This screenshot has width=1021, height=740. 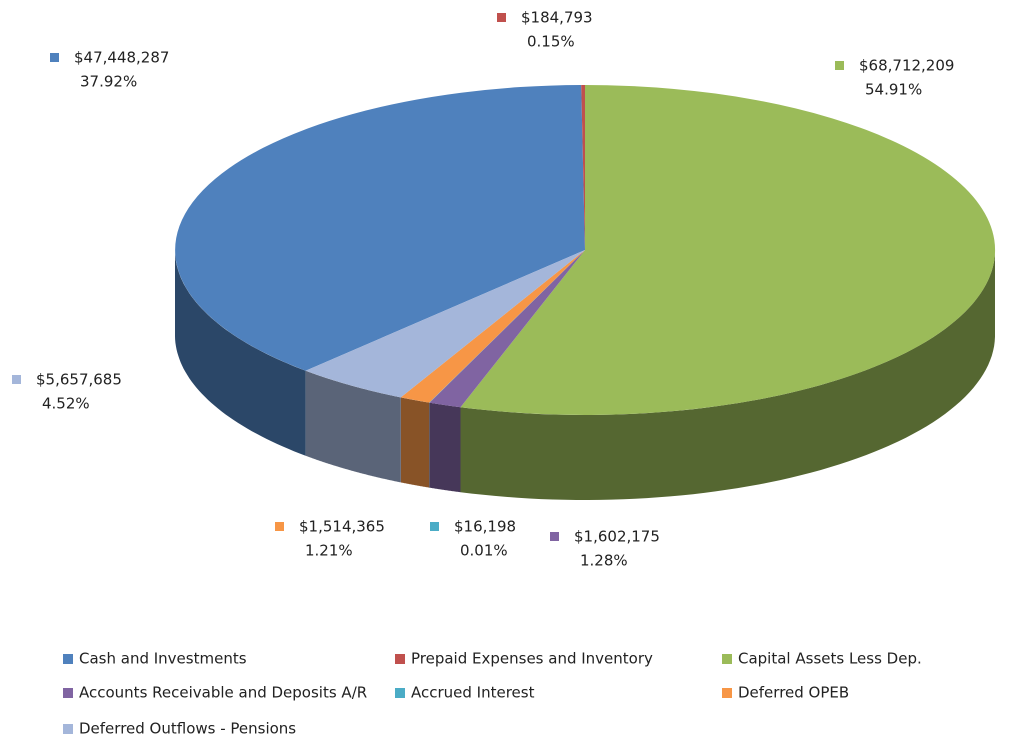 What do you see at coordinates (187, 729) in the screenshot?
I see `legend-label: Deferred Outflows - Pensions` at bounding box center [187, 729].